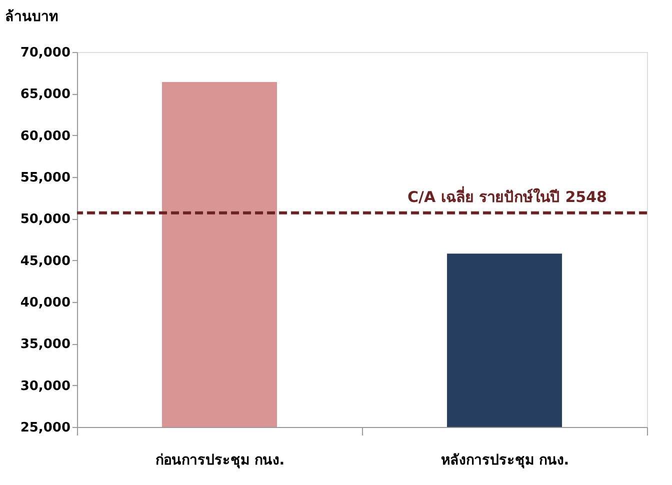 The width and height of the screenshot is (672, 485). What do you see at coordinates (220, 460) in the screenshot?
I see `x-tick-label: ก่อนการประชุม กนง.` at bounding box center [220, 460].